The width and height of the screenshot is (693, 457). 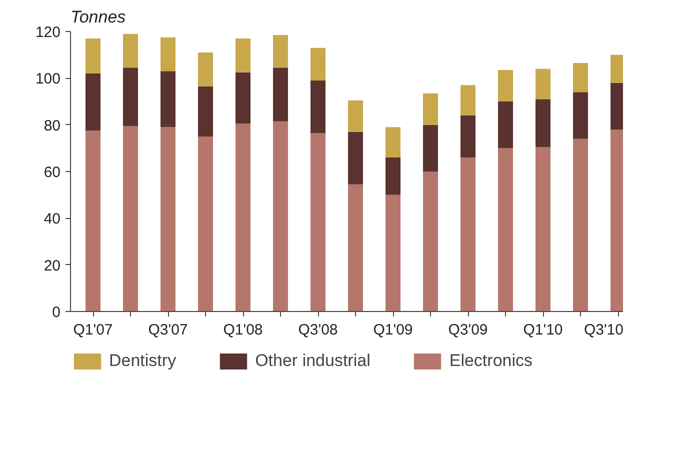 What do you see at coordinates (52, 125) in the screenshot?
I see `y-tick-label: 80` at bounding box center [52, 125].